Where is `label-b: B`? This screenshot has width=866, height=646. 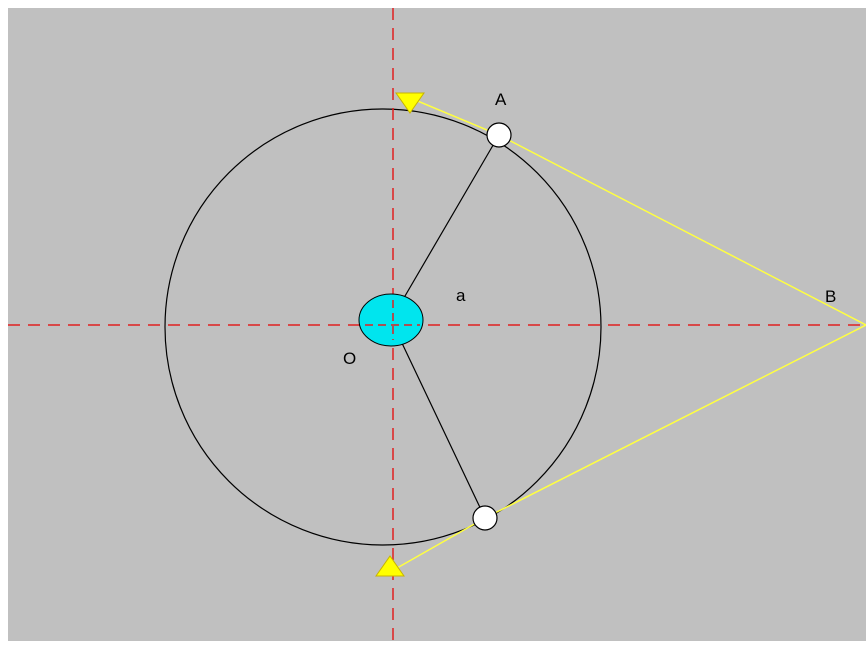 label-b: B is located at coordinates (830, 296).